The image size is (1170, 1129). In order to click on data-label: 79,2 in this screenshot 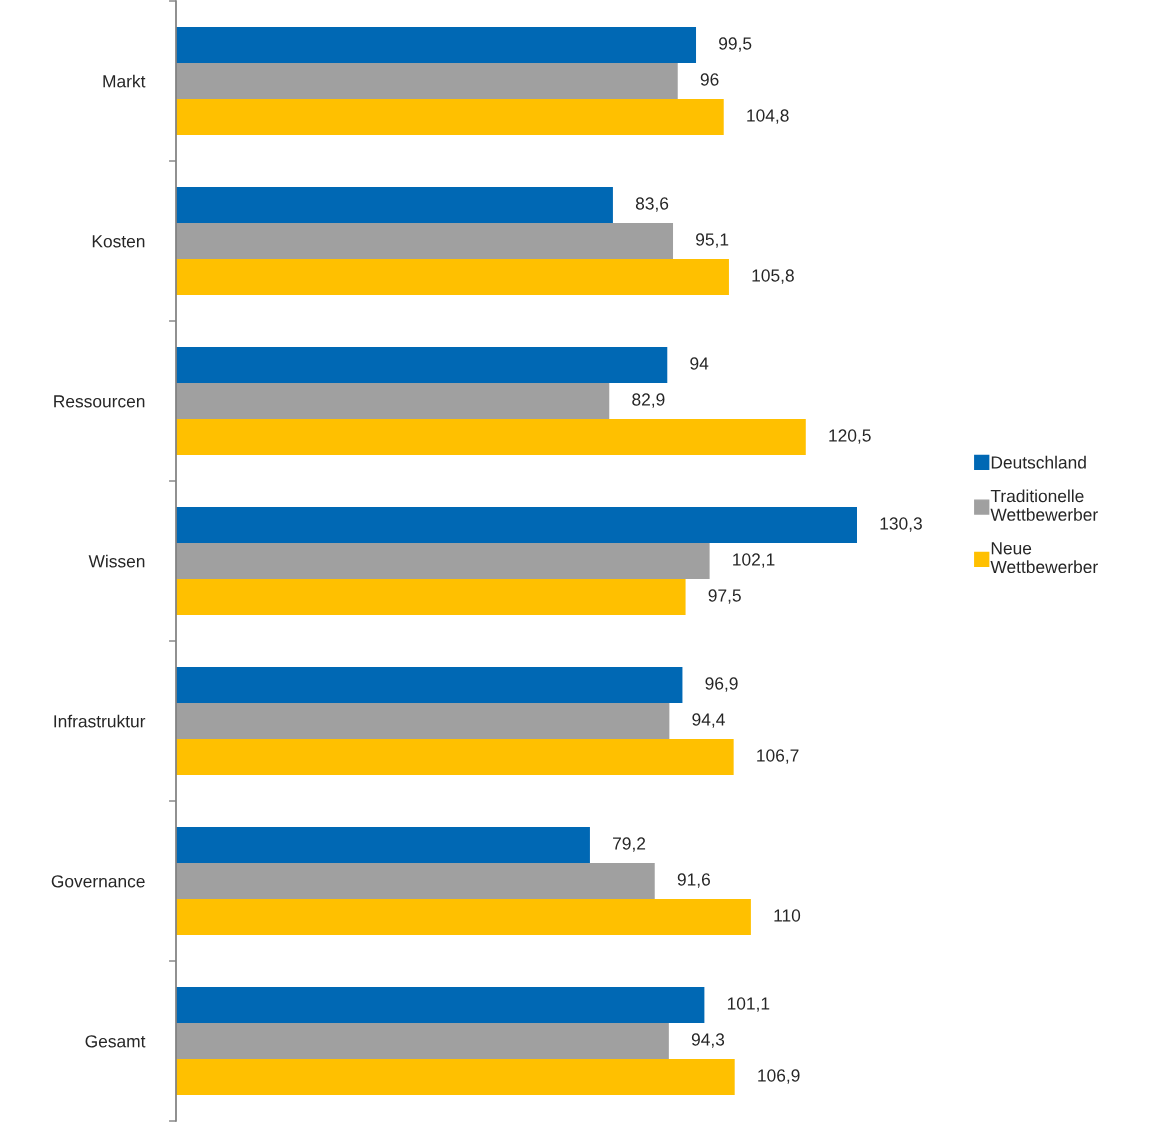, I will do `click(629, 844)`.